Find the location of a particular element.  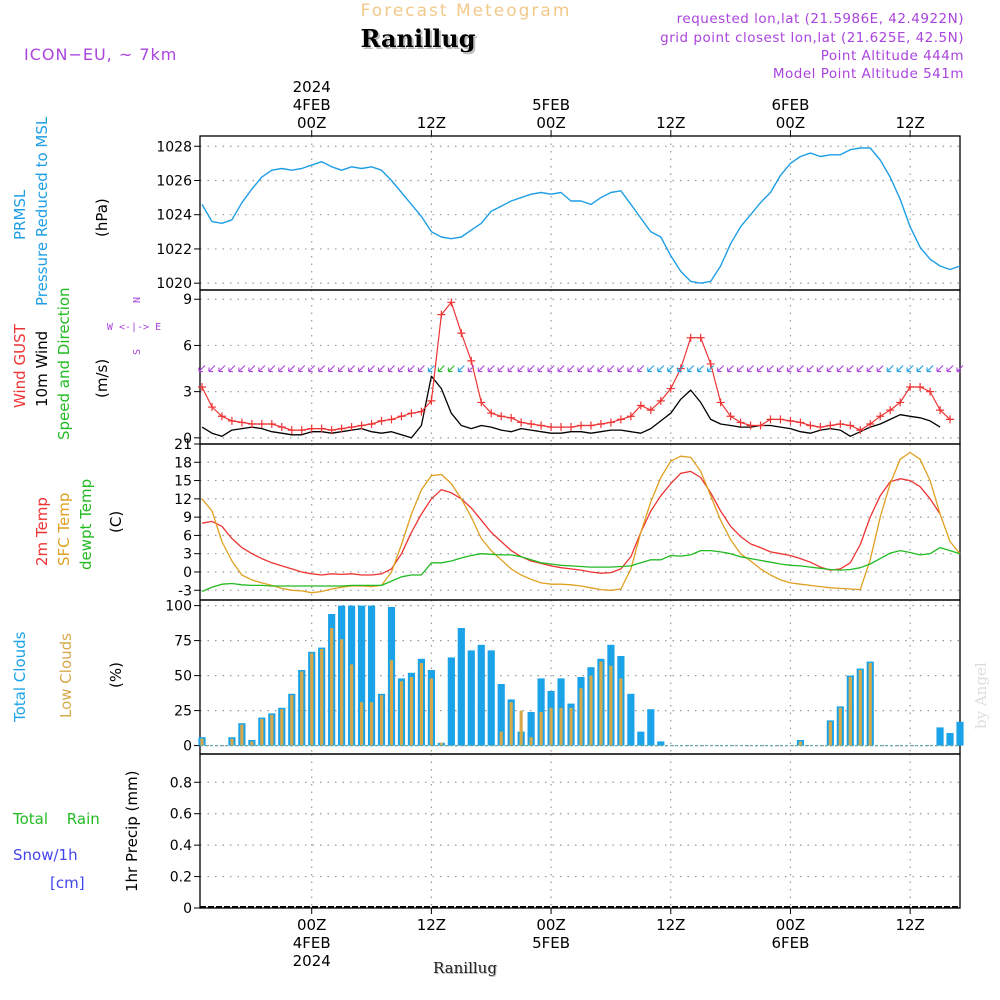

time-label-top: 12Z is located at coordinates (431, 123).